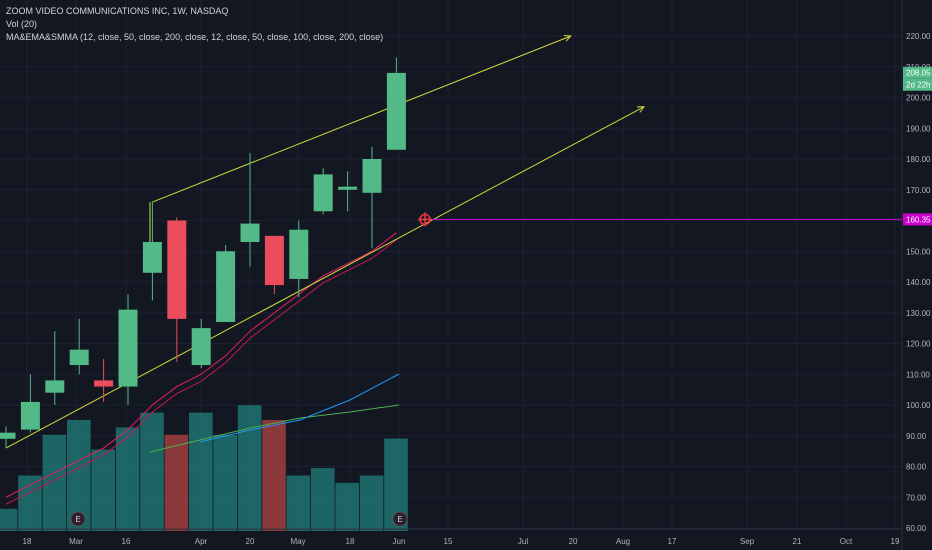 This screenshot has width=932, height=550. Describe the element at coordinates (523, 541) in the screenshot. I see `time-tick-label: Jul` at that location.